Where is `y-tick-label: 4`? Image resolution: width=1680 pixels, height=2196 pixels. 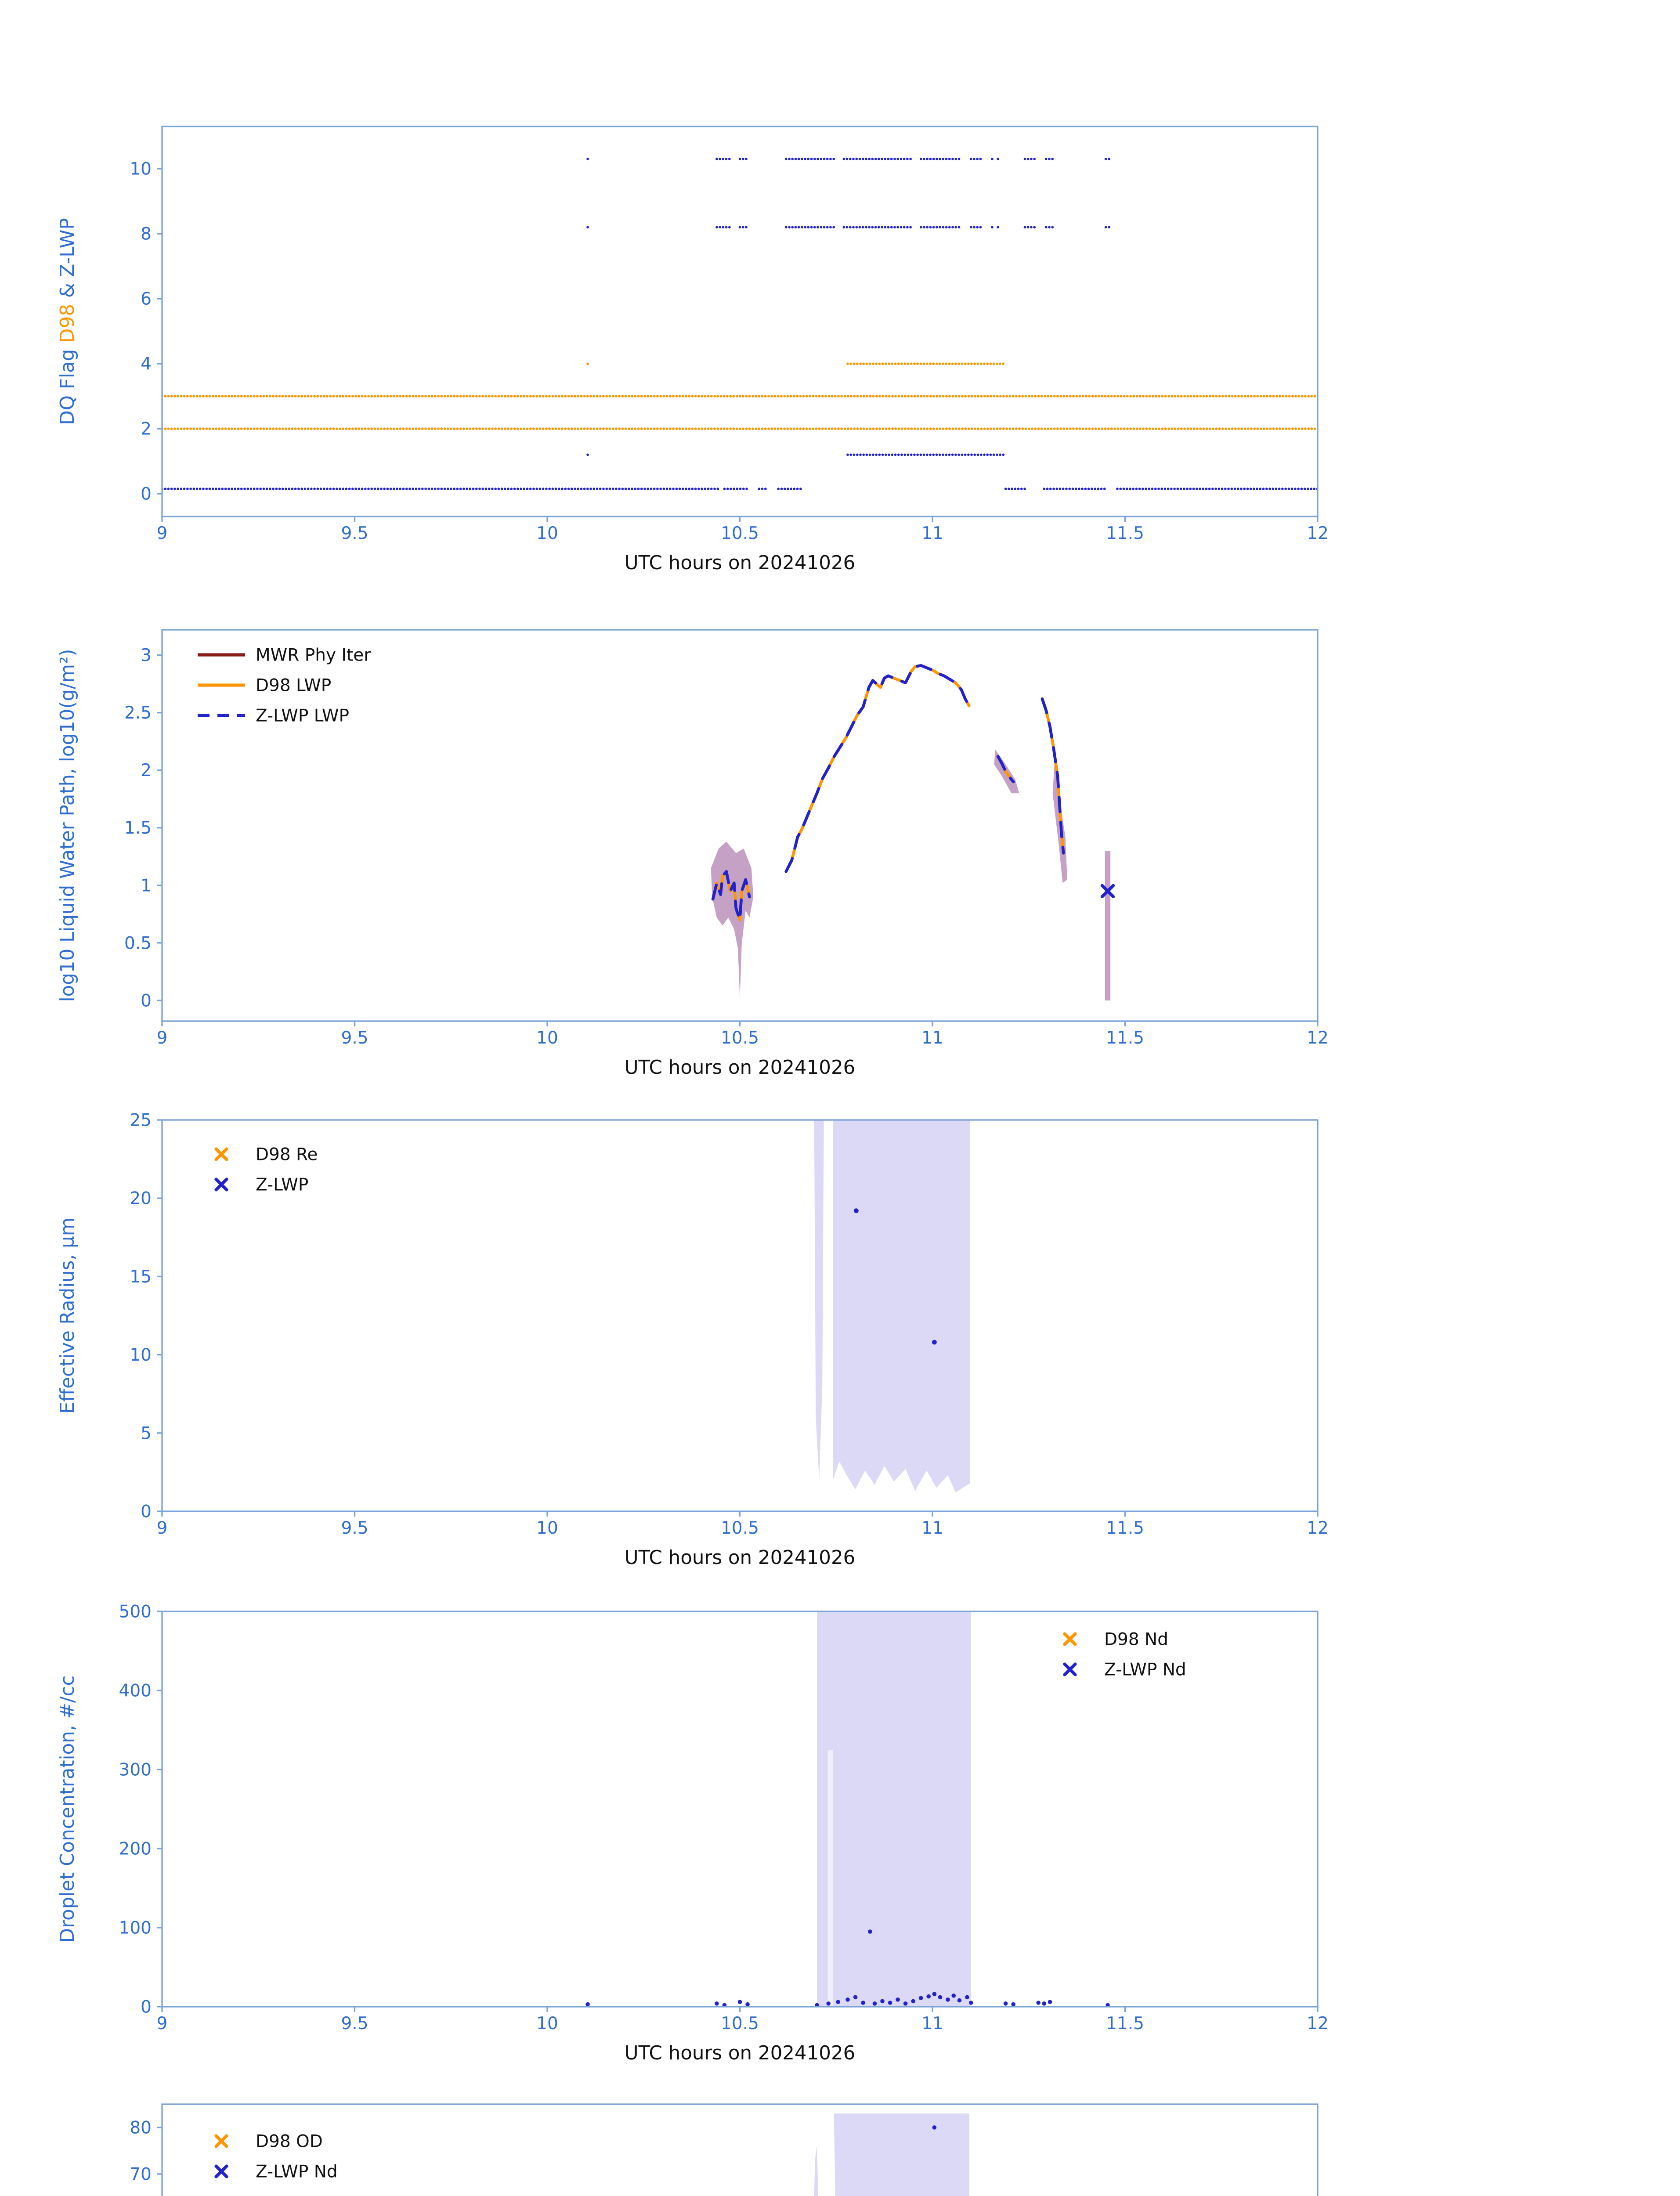
y-tick-label: 4 is located at coordinates (146, 364).